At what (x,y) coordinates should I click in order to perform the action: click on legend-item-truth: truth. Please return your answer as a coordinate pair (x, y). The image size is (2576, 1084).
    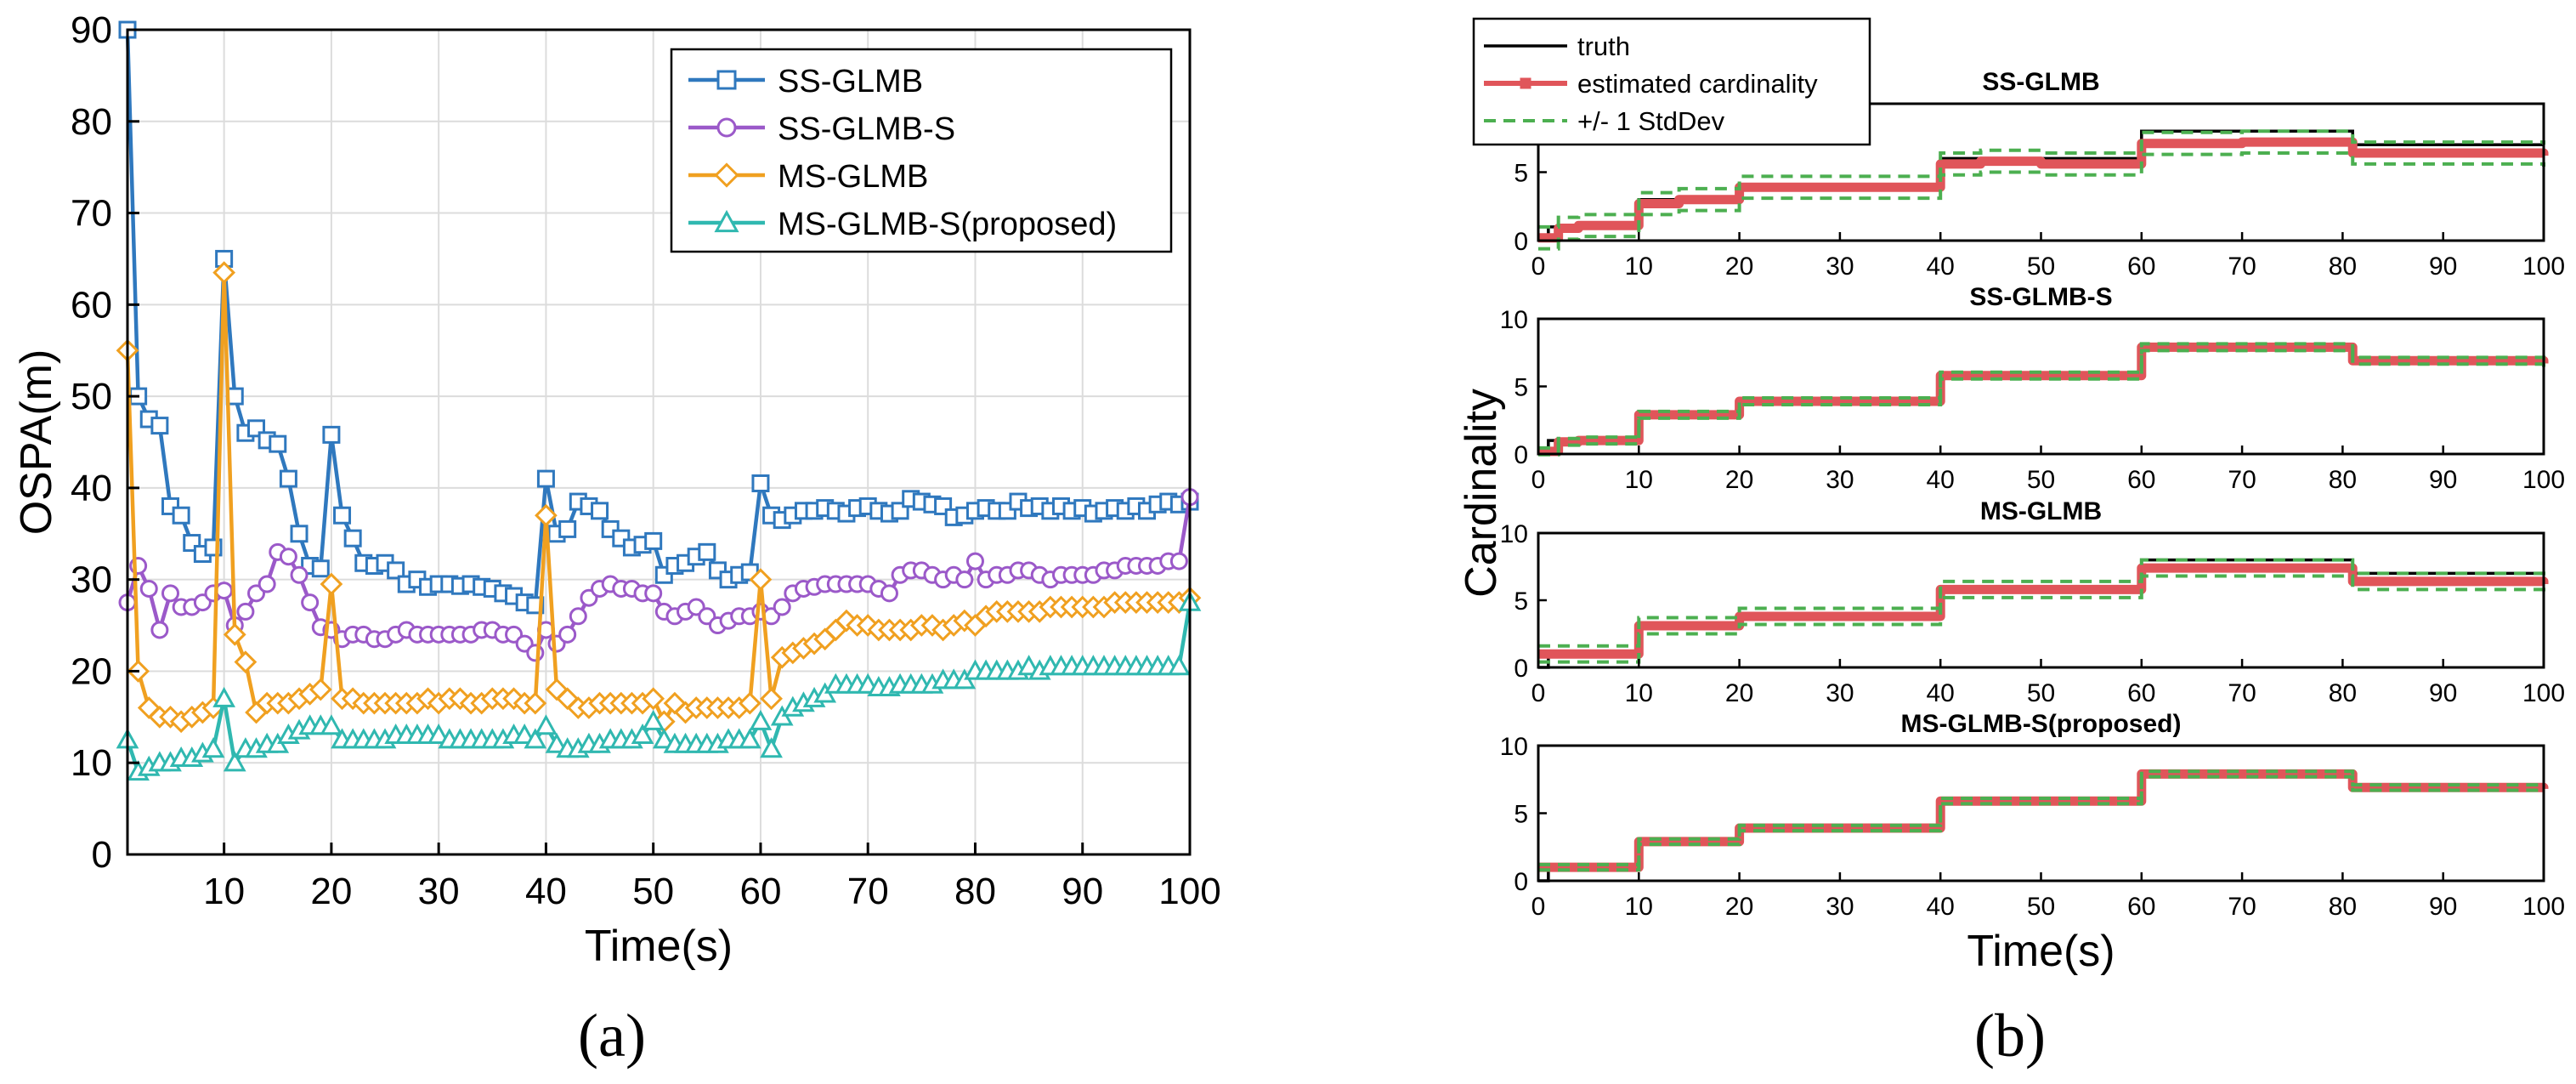
    Looking at the image, I should click on (1557, 46).